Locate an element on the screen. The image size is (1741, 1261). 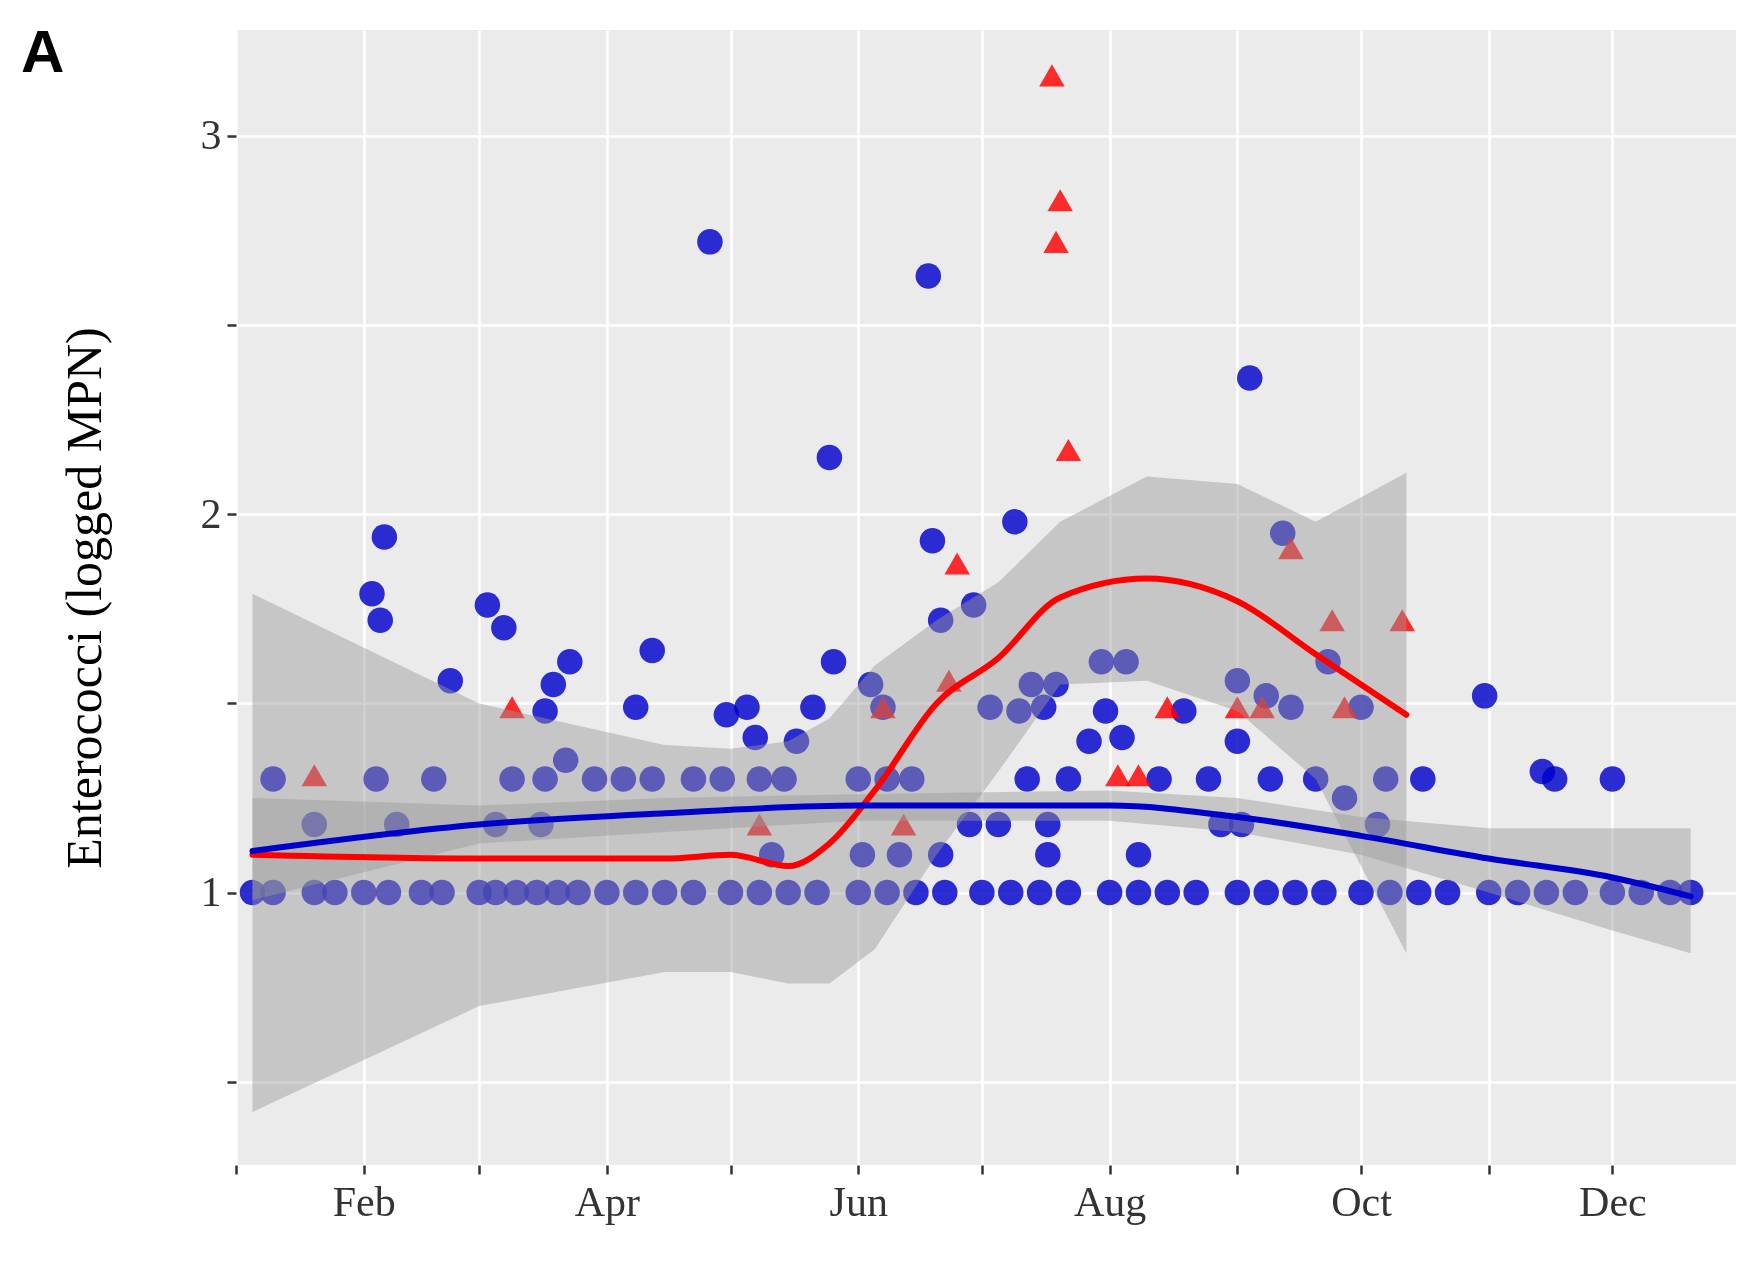
x-tick-label: Aug is located at coordinates (1110, 1201).